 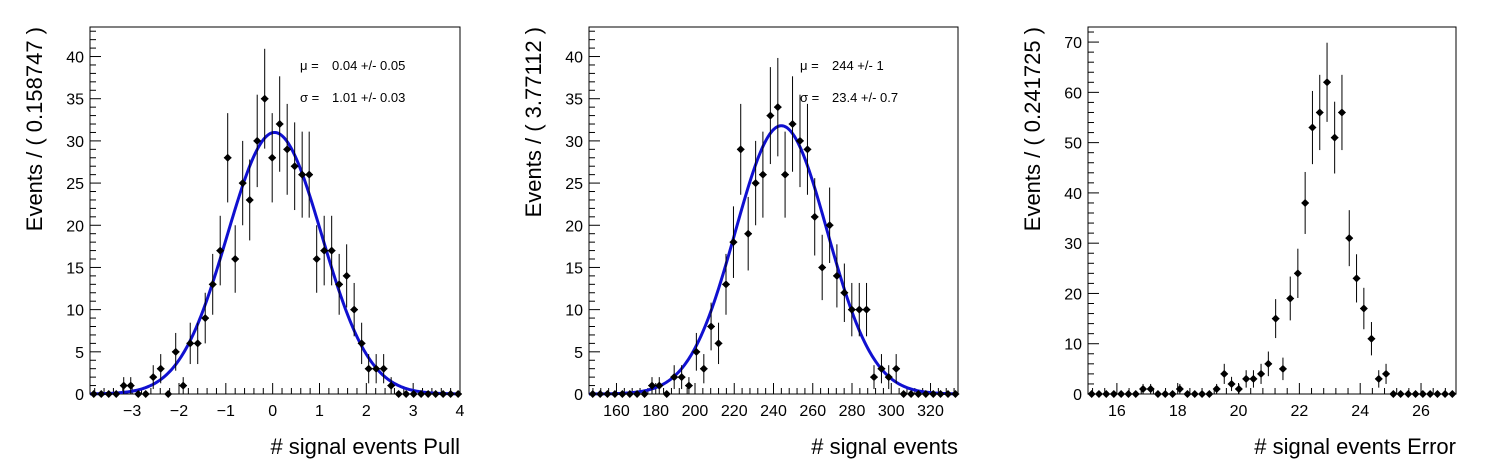 I want to click on x-tick-label: −3, so click(x=132, y=411).